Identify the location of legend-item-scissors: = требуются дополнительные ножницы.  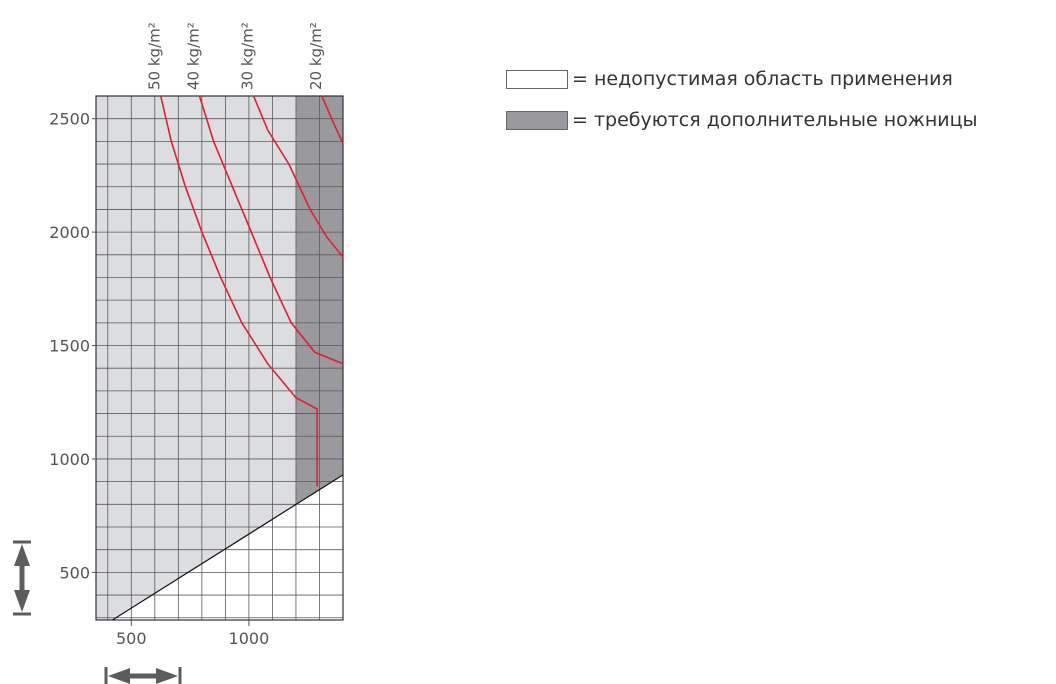
(742, 120).